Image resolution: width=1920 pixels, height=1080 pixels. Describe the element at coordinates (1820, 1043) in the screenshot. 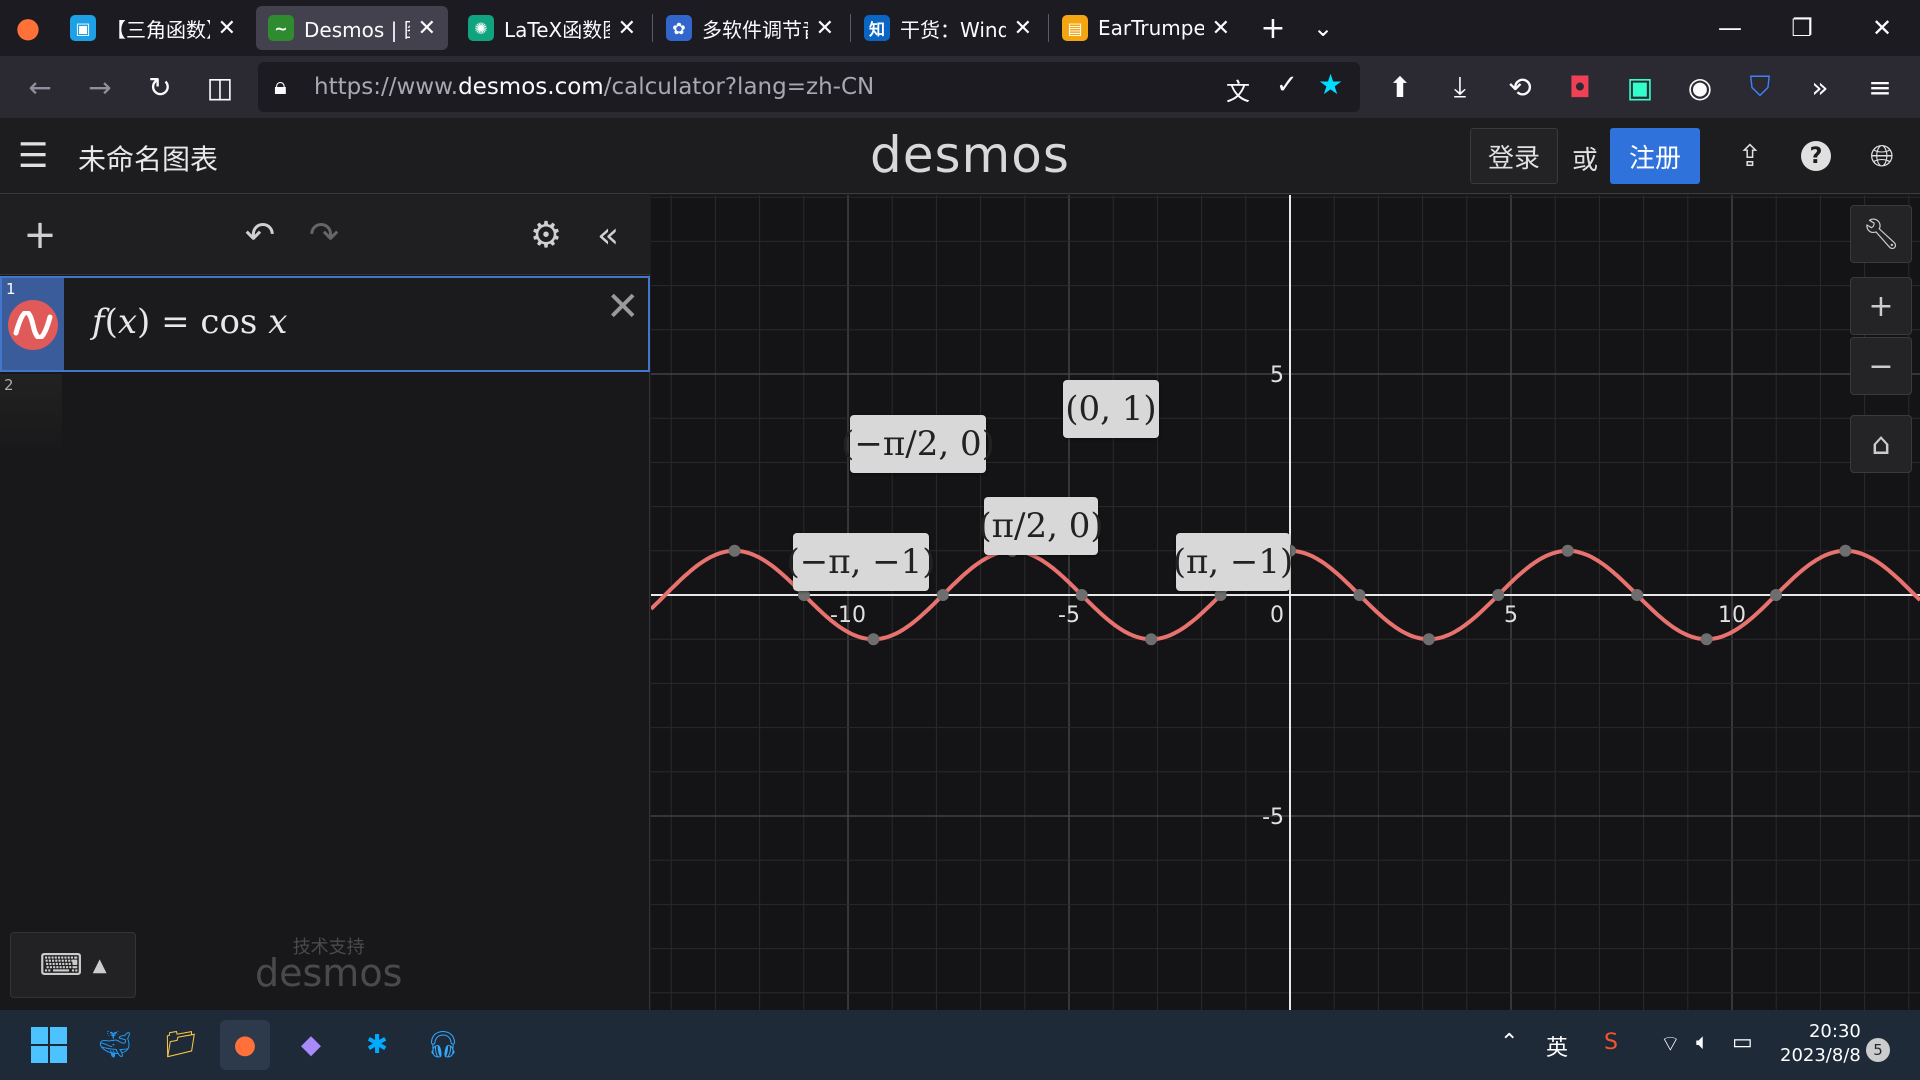

I see `system-clock: 20:30 2023/8/8` at that location.